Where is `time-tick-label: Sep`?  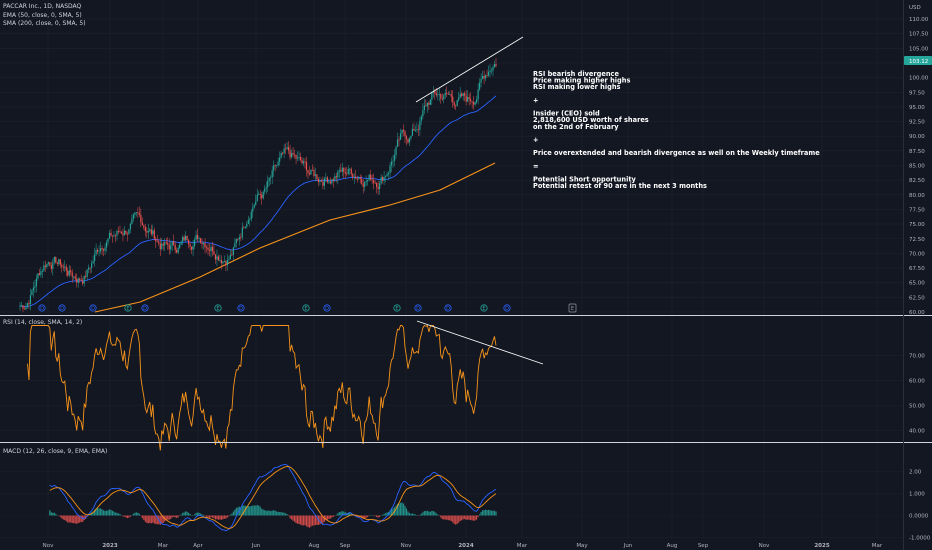
time-tick-label: Sep is located at coordinates (703, 546).